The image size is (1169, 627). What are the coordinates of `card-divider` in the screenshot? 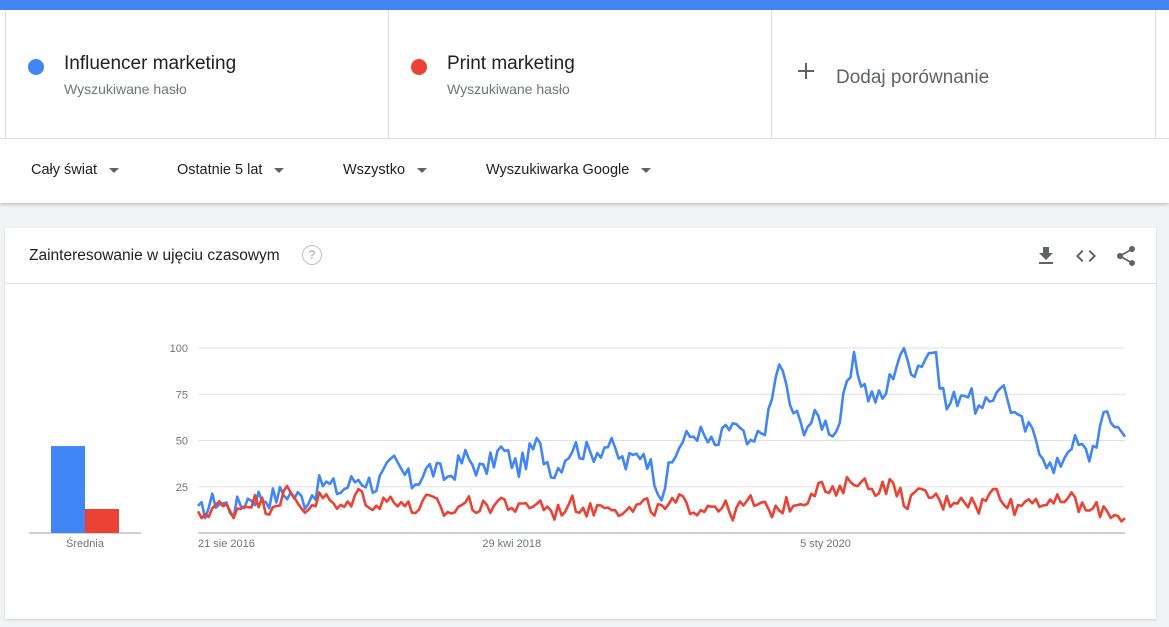 It's located at (580, 283).